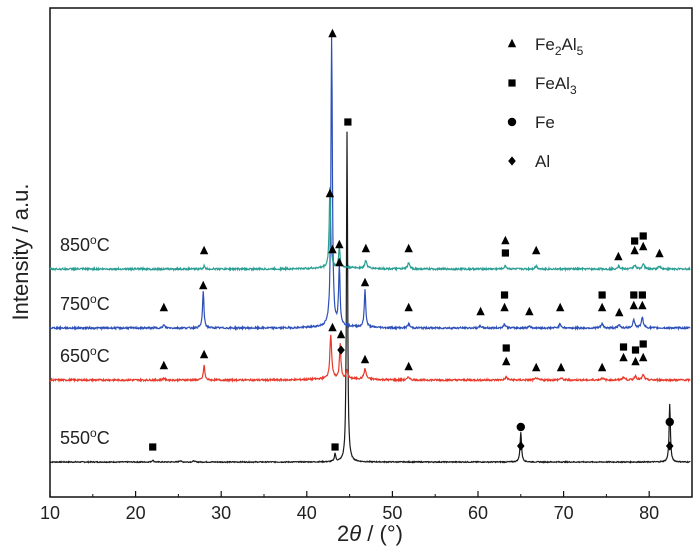 The height and width of the screenshot is (554, 700). I want to click on trace-label: 850oC, so click(85, 244).